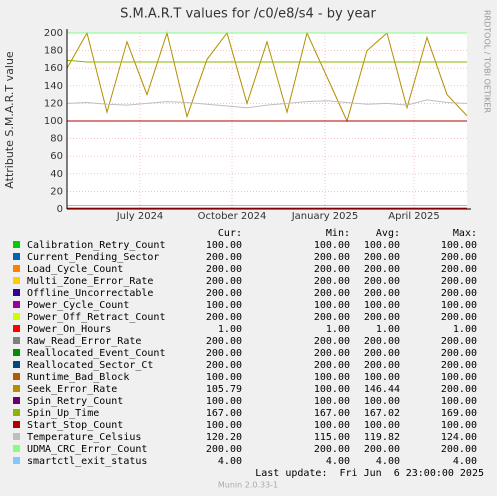 The width and height of the screenshot is (497, 496). I want to click on legend-label: Current_Pending_Sector, so click(93, 257).